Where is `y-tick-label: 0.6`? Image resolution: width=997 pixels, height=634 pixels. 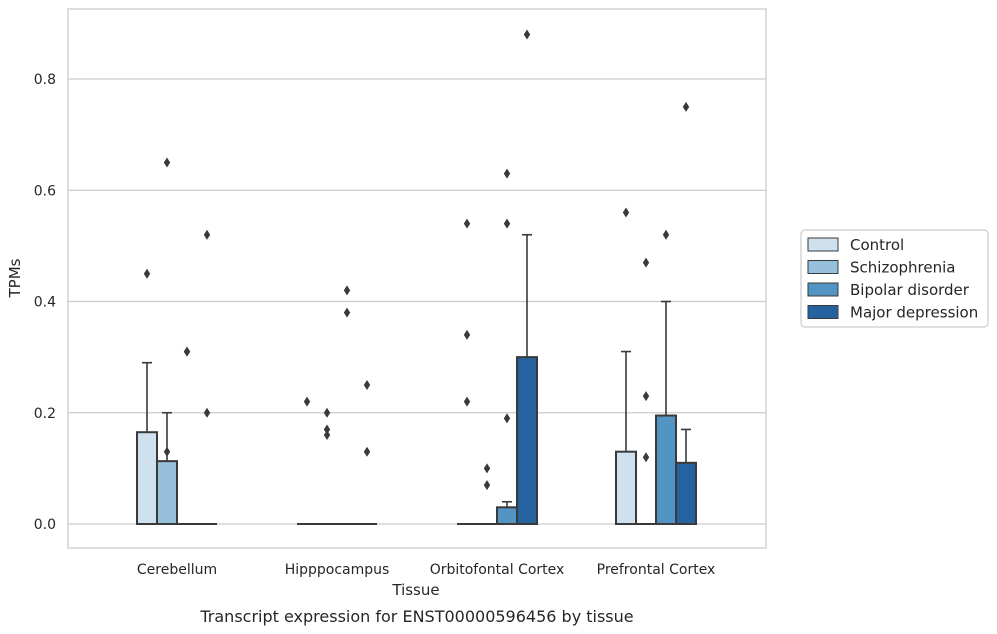 y-tick-label: 0.6 is located at coordinates (45, 191).